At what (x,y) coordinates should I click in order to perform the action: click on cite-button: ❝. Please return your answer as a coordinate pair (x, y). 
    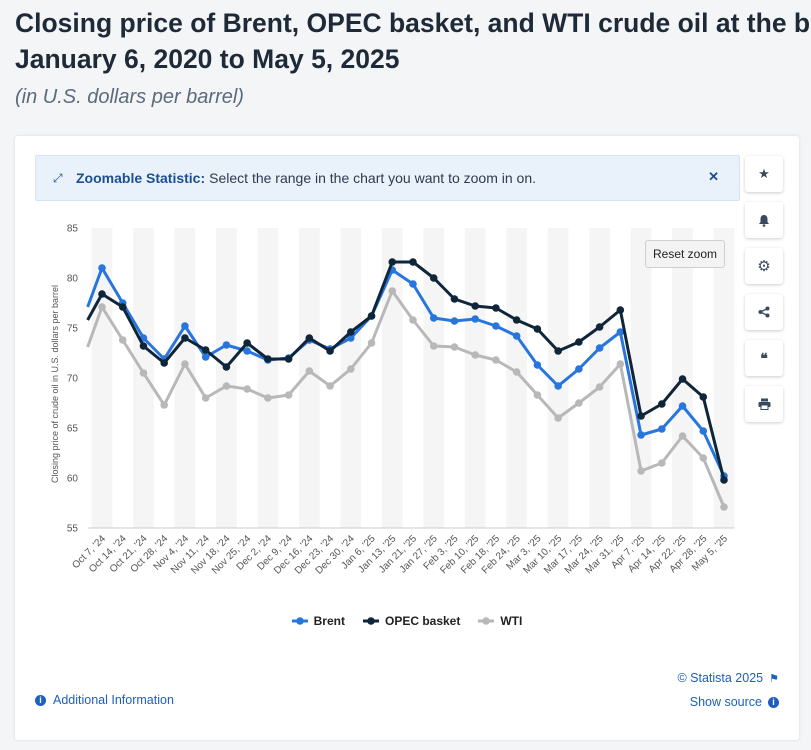
    Looking at the image, I should click on (764, 358).